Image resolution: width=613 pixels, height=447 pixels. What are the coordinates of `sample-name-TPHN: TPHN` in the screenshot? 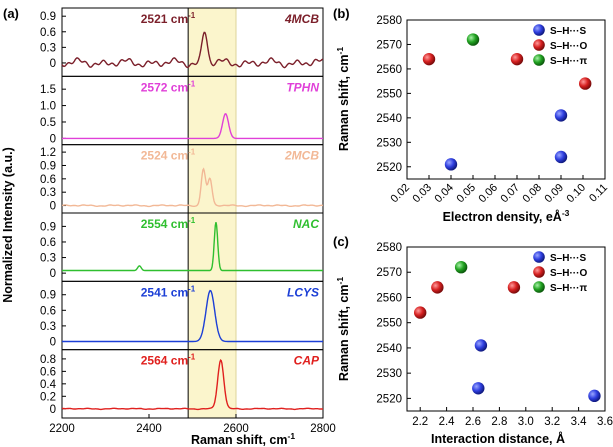 It's located at (302, 87).